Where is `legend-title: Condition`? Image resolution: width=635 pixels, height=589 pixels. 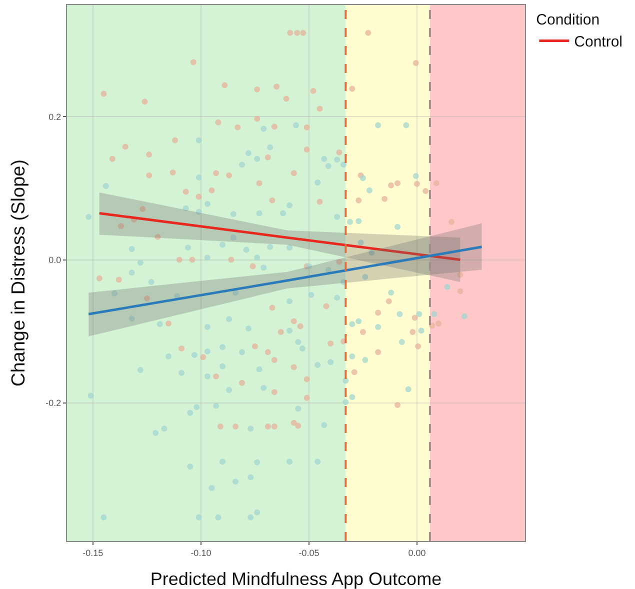 legend-title: Condition is located at coordinates (568, 20).